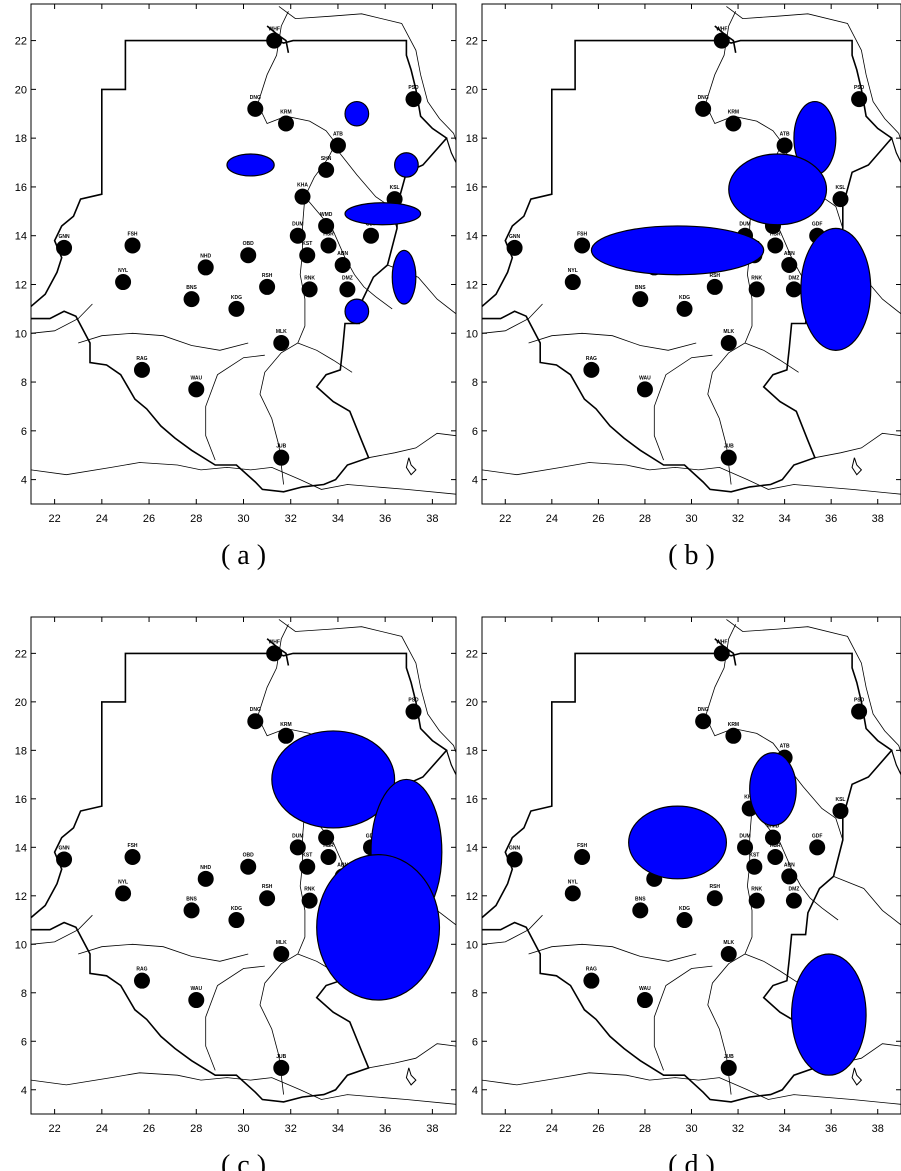 Image resolution: width=901 pixels, height=1171 pixels. I want to click on station-code: WHF, so click(721, 30).